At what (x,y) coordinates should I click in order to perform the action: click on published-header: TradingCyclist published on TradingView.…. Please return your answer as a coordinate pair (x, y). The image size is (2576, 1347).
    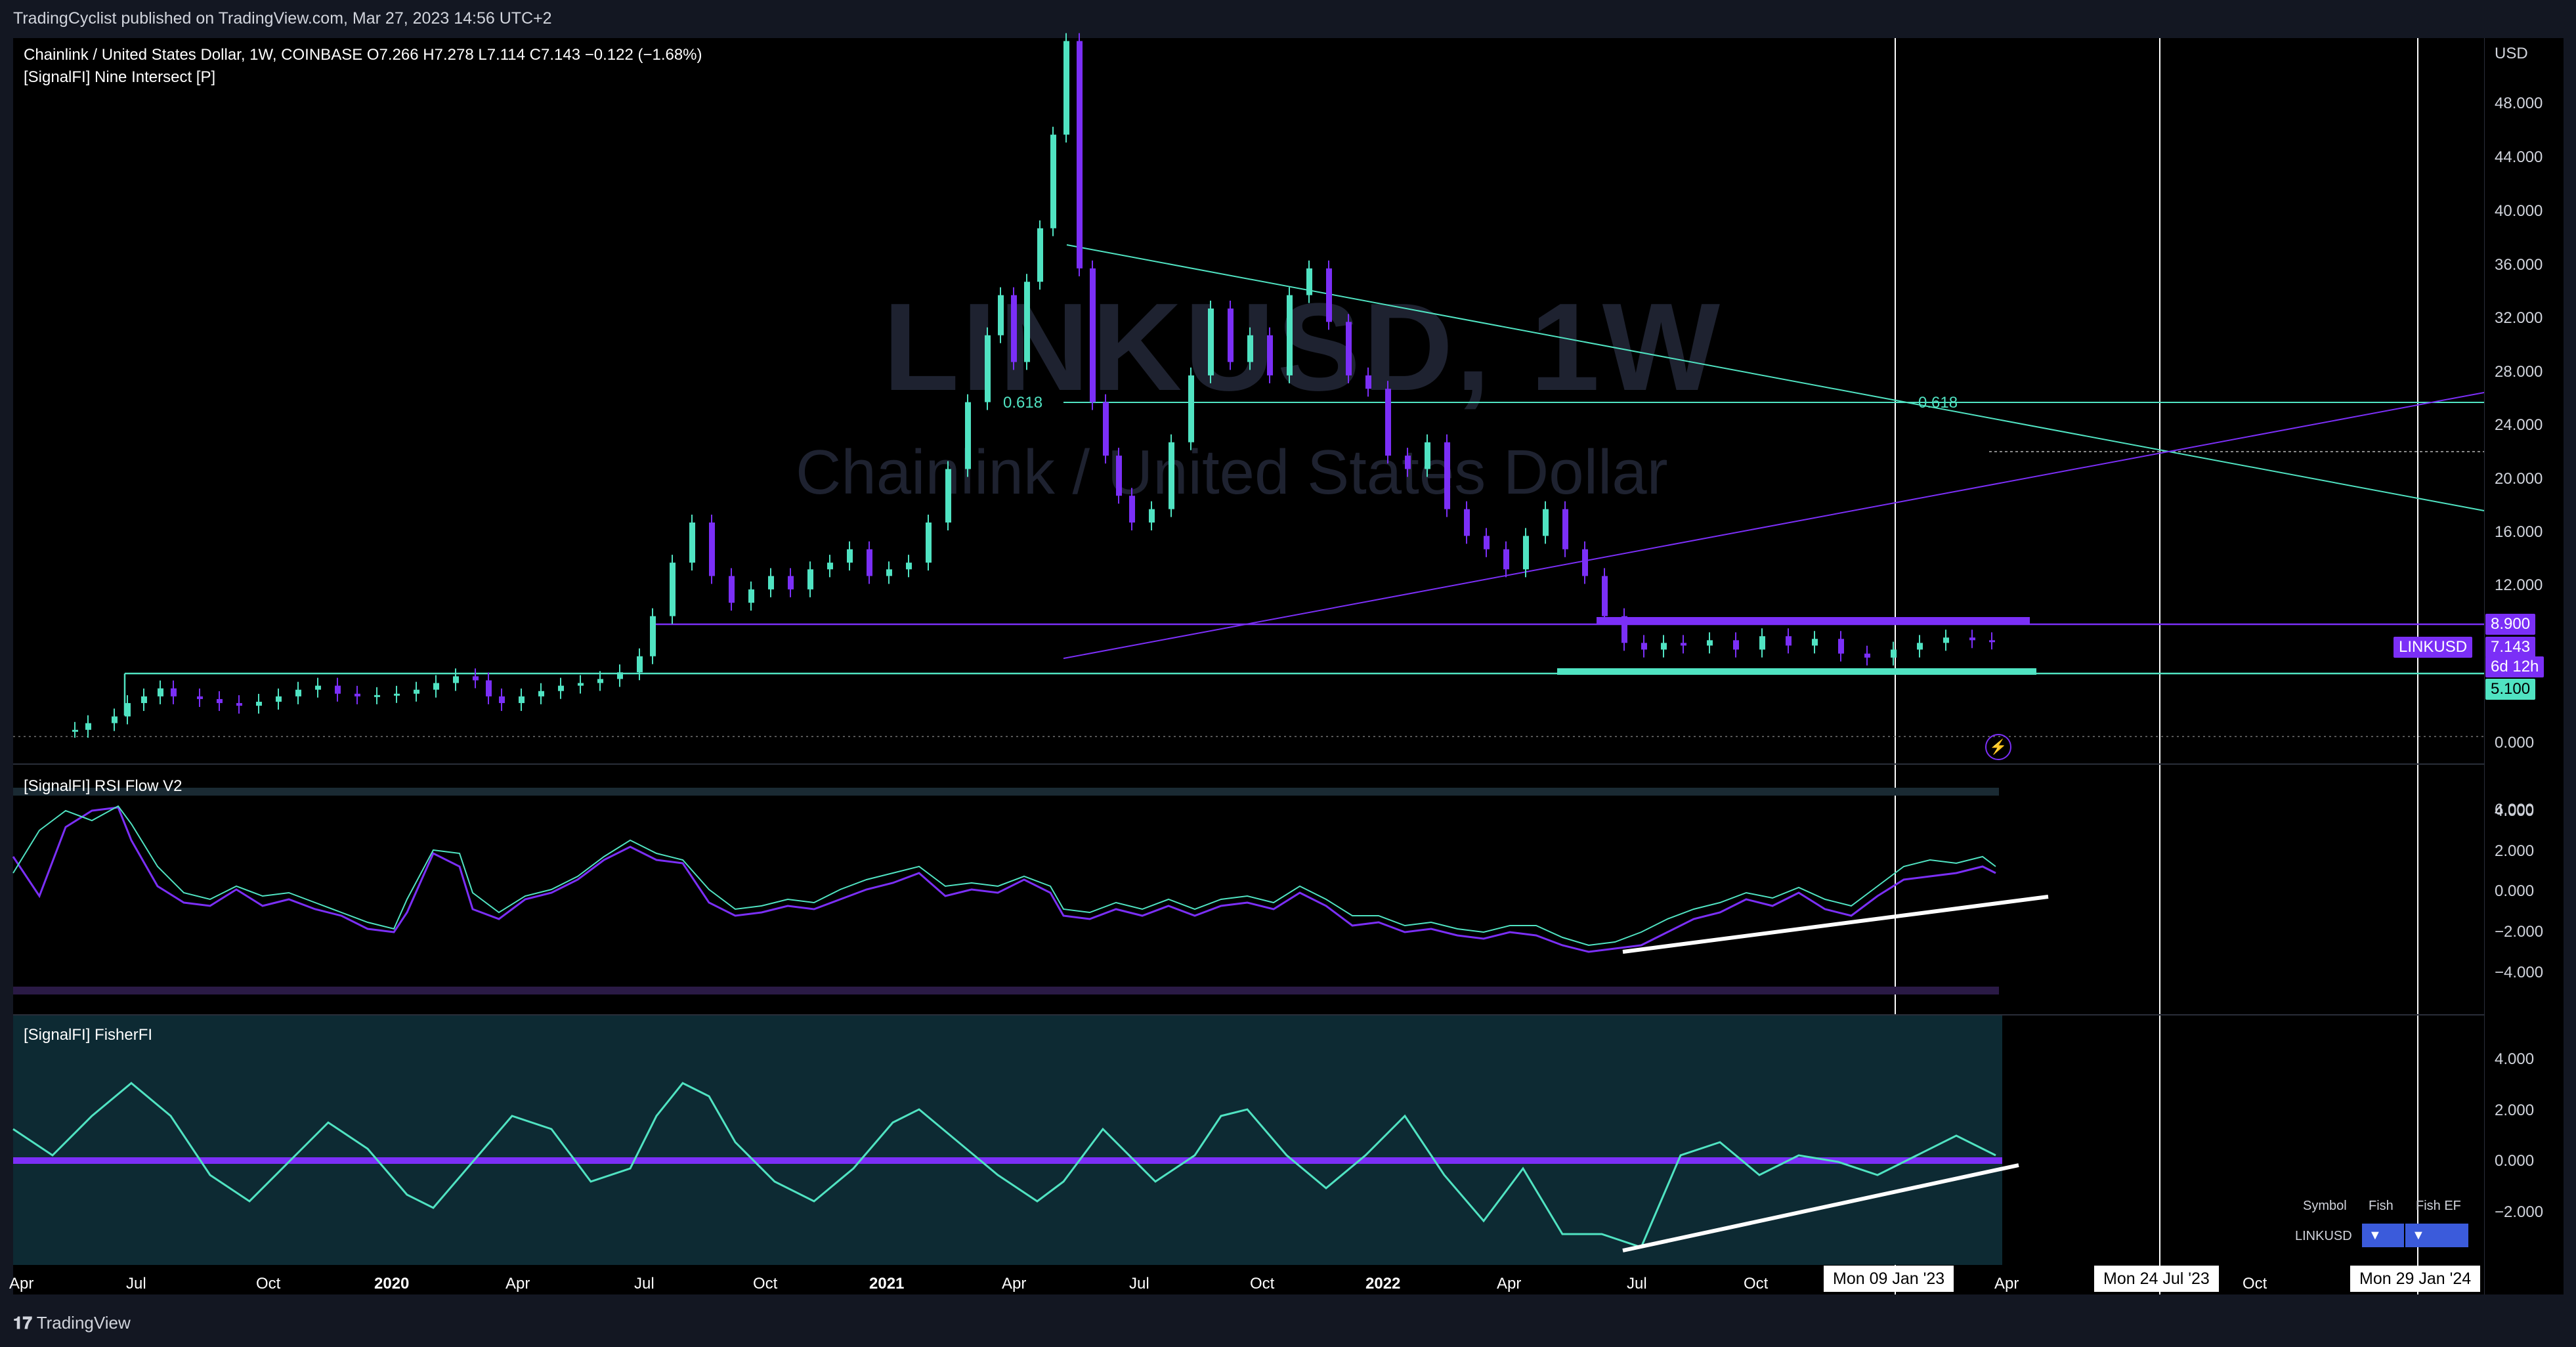
    Looking at the image, I should click on (1288, 19).